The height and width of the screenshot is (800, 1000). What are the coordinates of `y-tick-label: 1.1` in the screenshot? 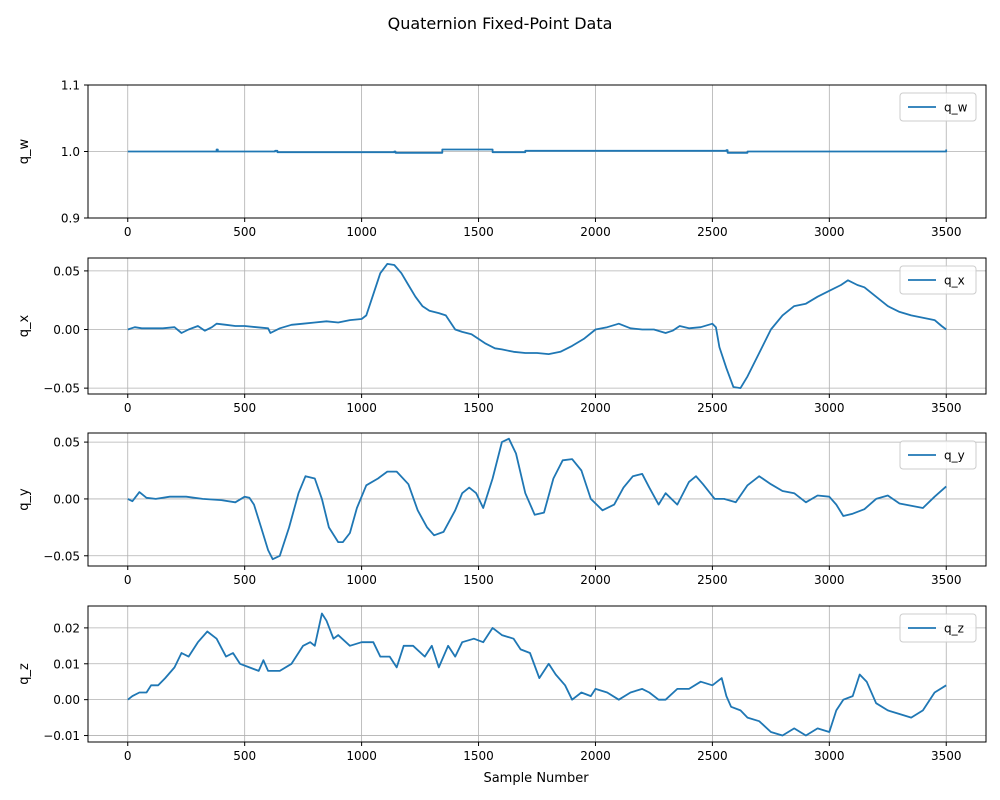 It's located at (70, 86).